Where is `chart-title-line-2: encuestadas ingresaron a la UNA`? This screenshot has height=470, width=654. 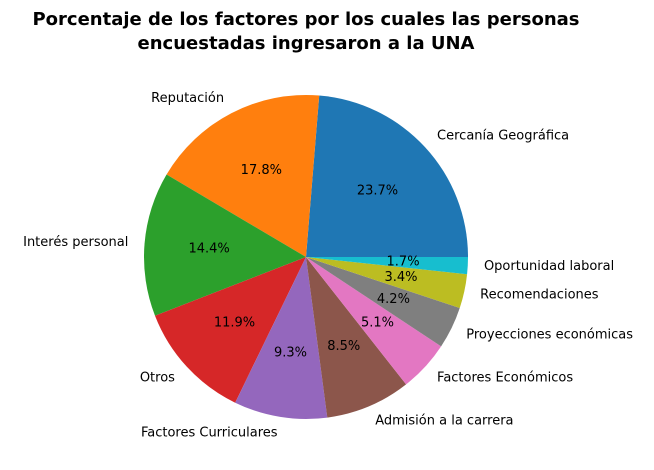
chart-title-line-2: encuestadas ingresaron a la UNA is located at coordinates (306, 43).